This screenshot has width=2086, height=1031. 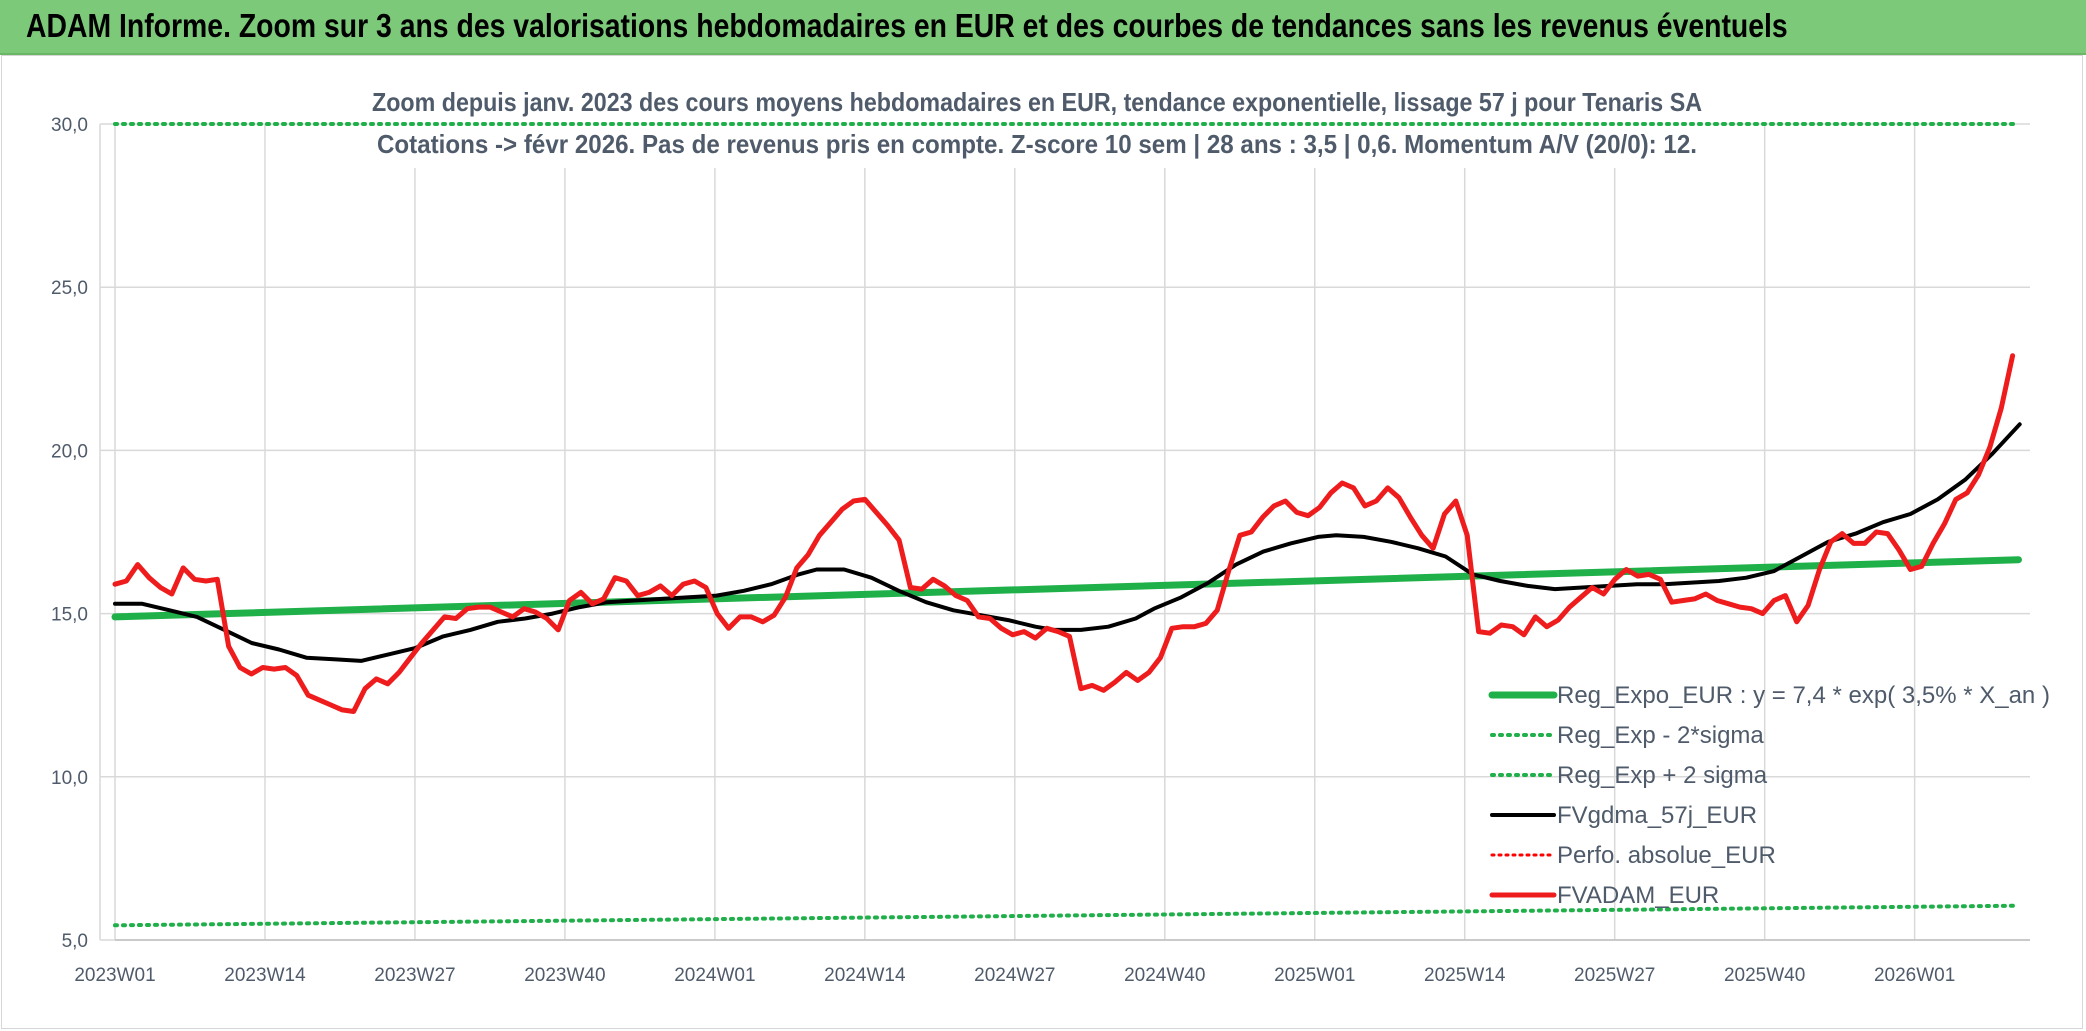 I want to click on y-axis: 5,0 10,0 15,0 20,0 25,0 30,0, so click(x=69, y=533).